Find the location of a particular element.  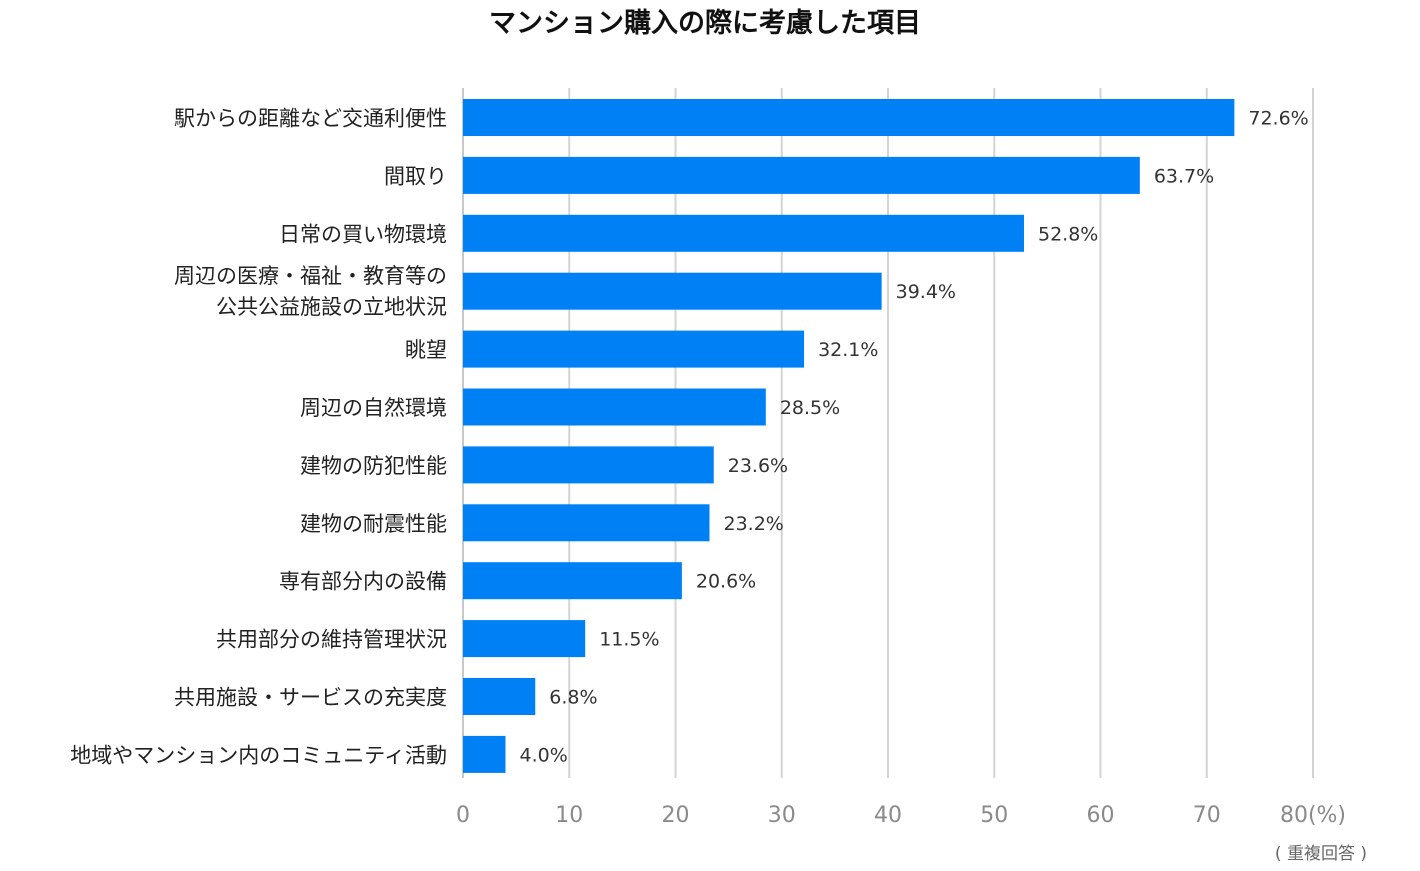

category-label: 間取り is located at coordinates (415, 176).